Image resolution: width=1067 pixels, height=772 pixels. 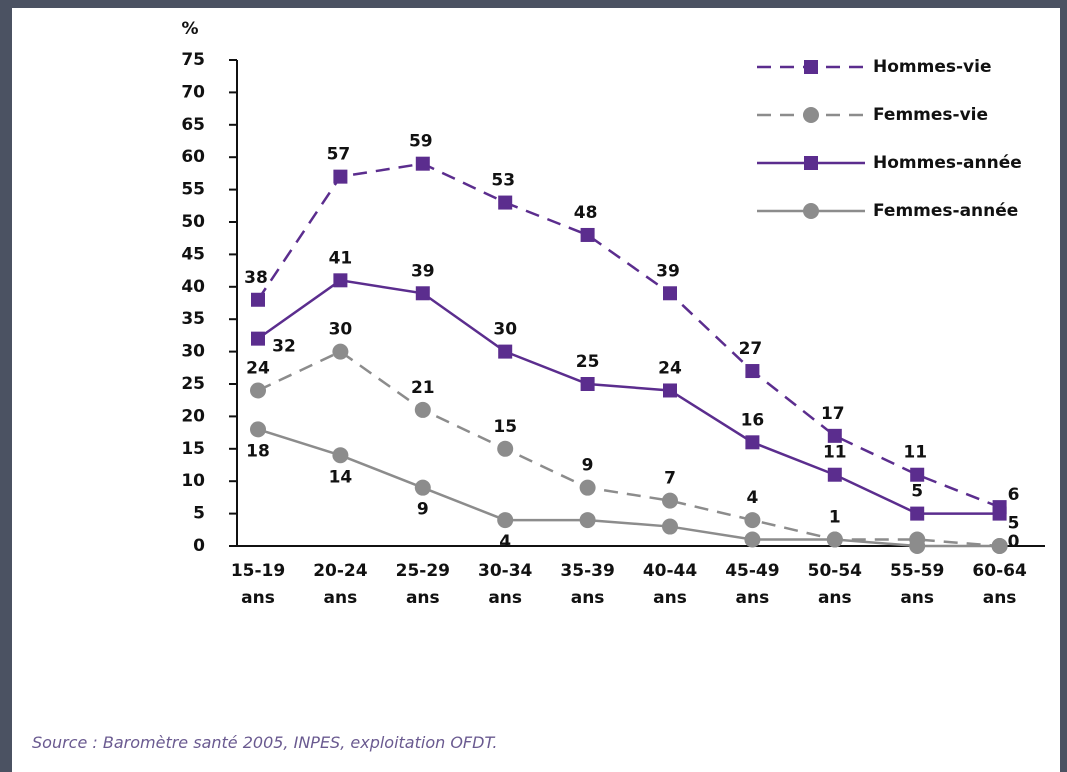 I want to click on y-tick-label: 75, so click(x=193, y=60).